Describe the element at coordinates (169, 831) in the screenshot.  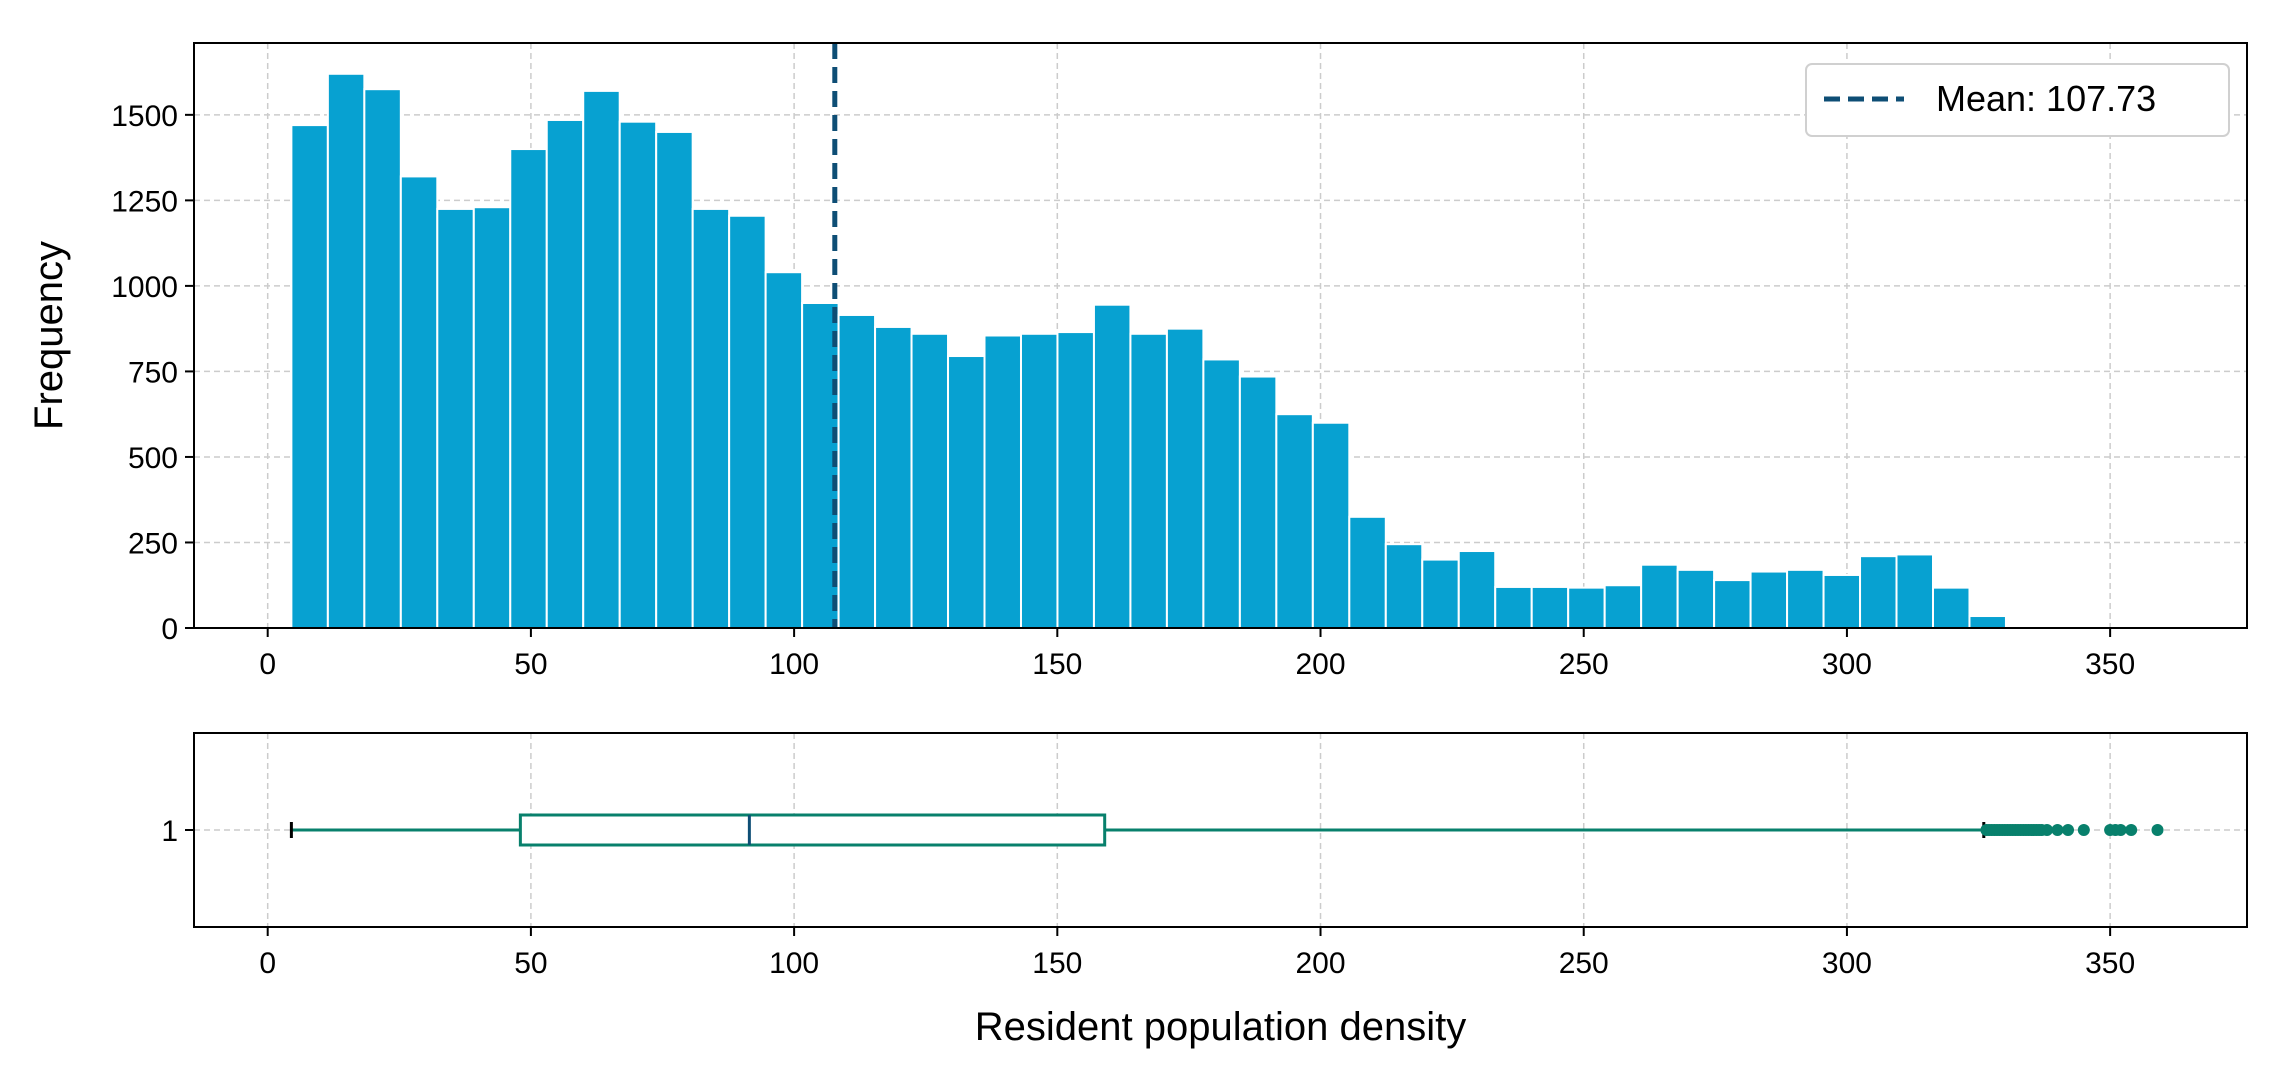
I see `box-y-tick-label: 1` at that location.